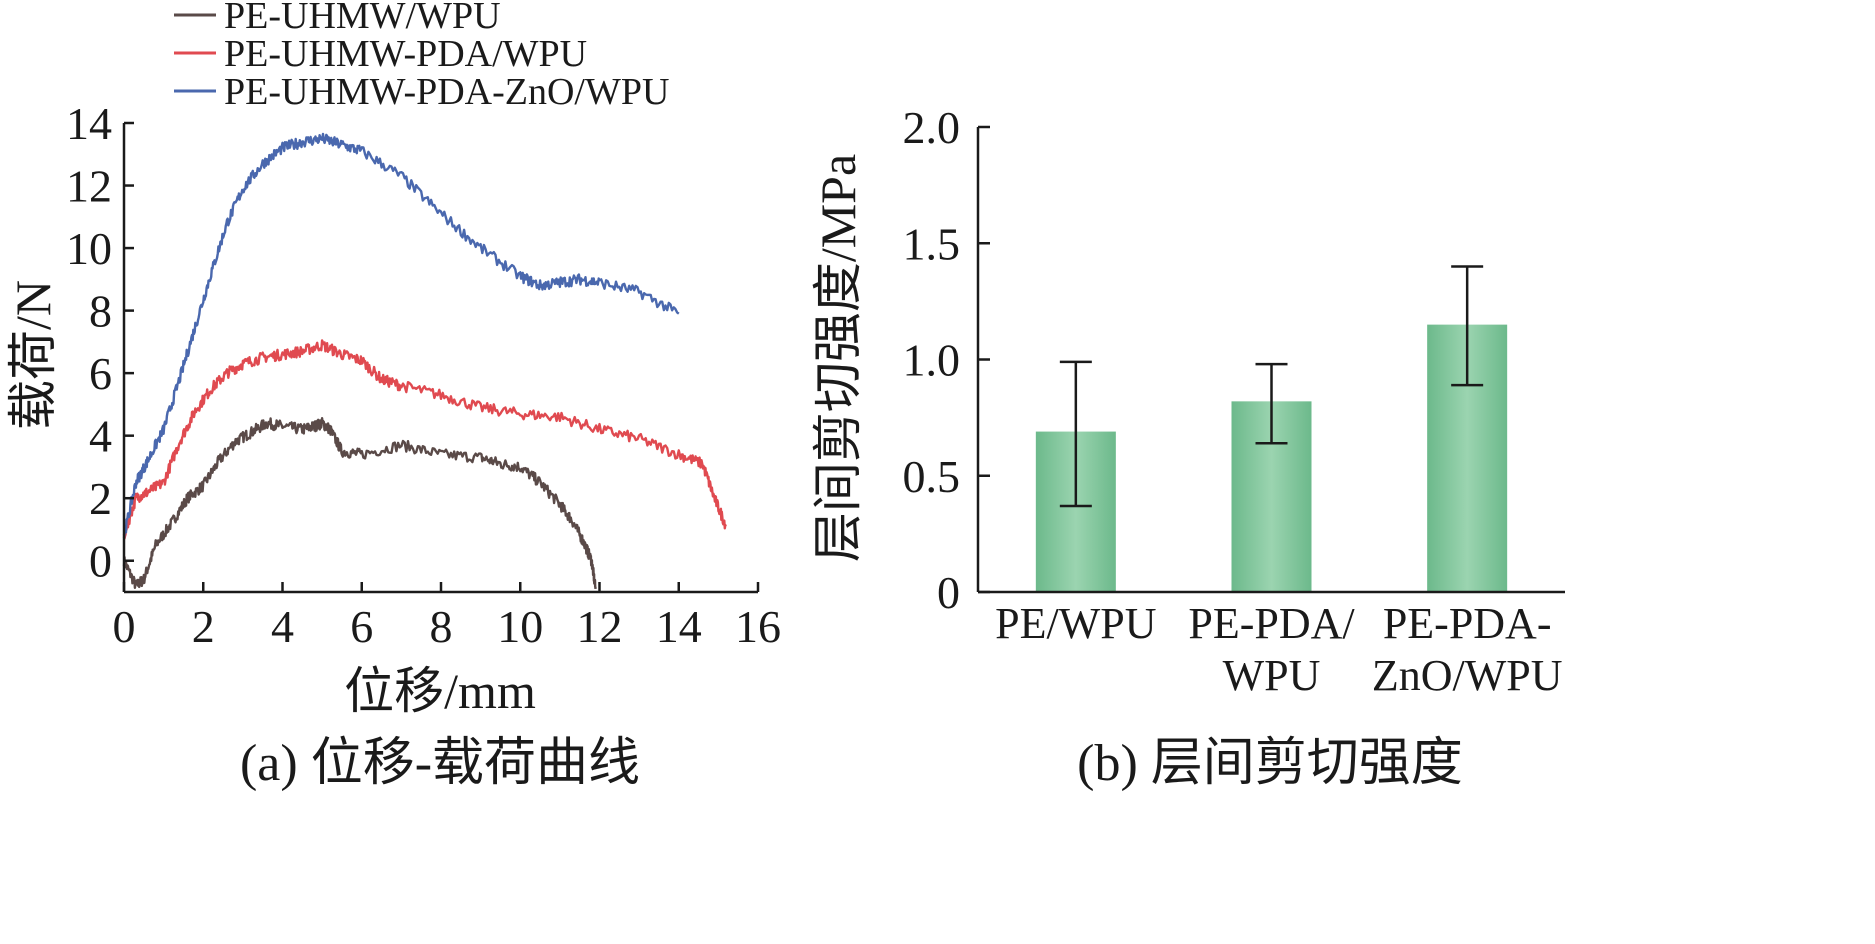 The height and width of the screenshot is (944, 1875). I want to click on y-tick-label: 14, so click(89, 123).